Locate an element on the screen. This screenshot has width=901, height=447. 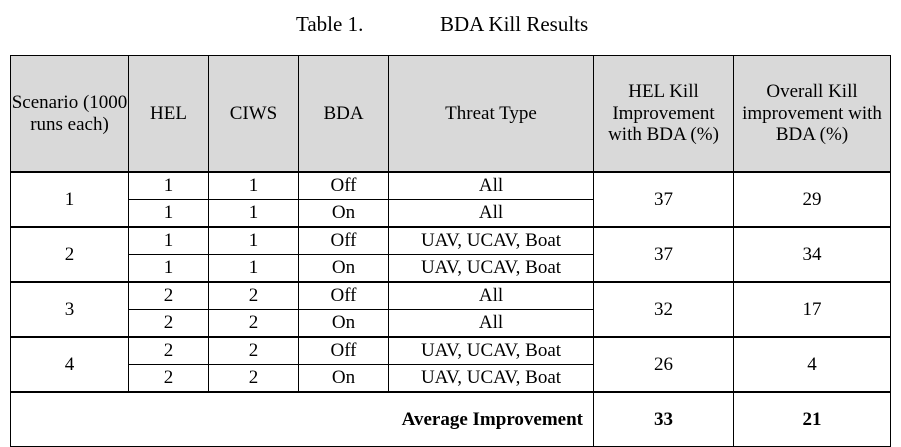
header-ciws: CIWS is located at coordinates (253, 114).